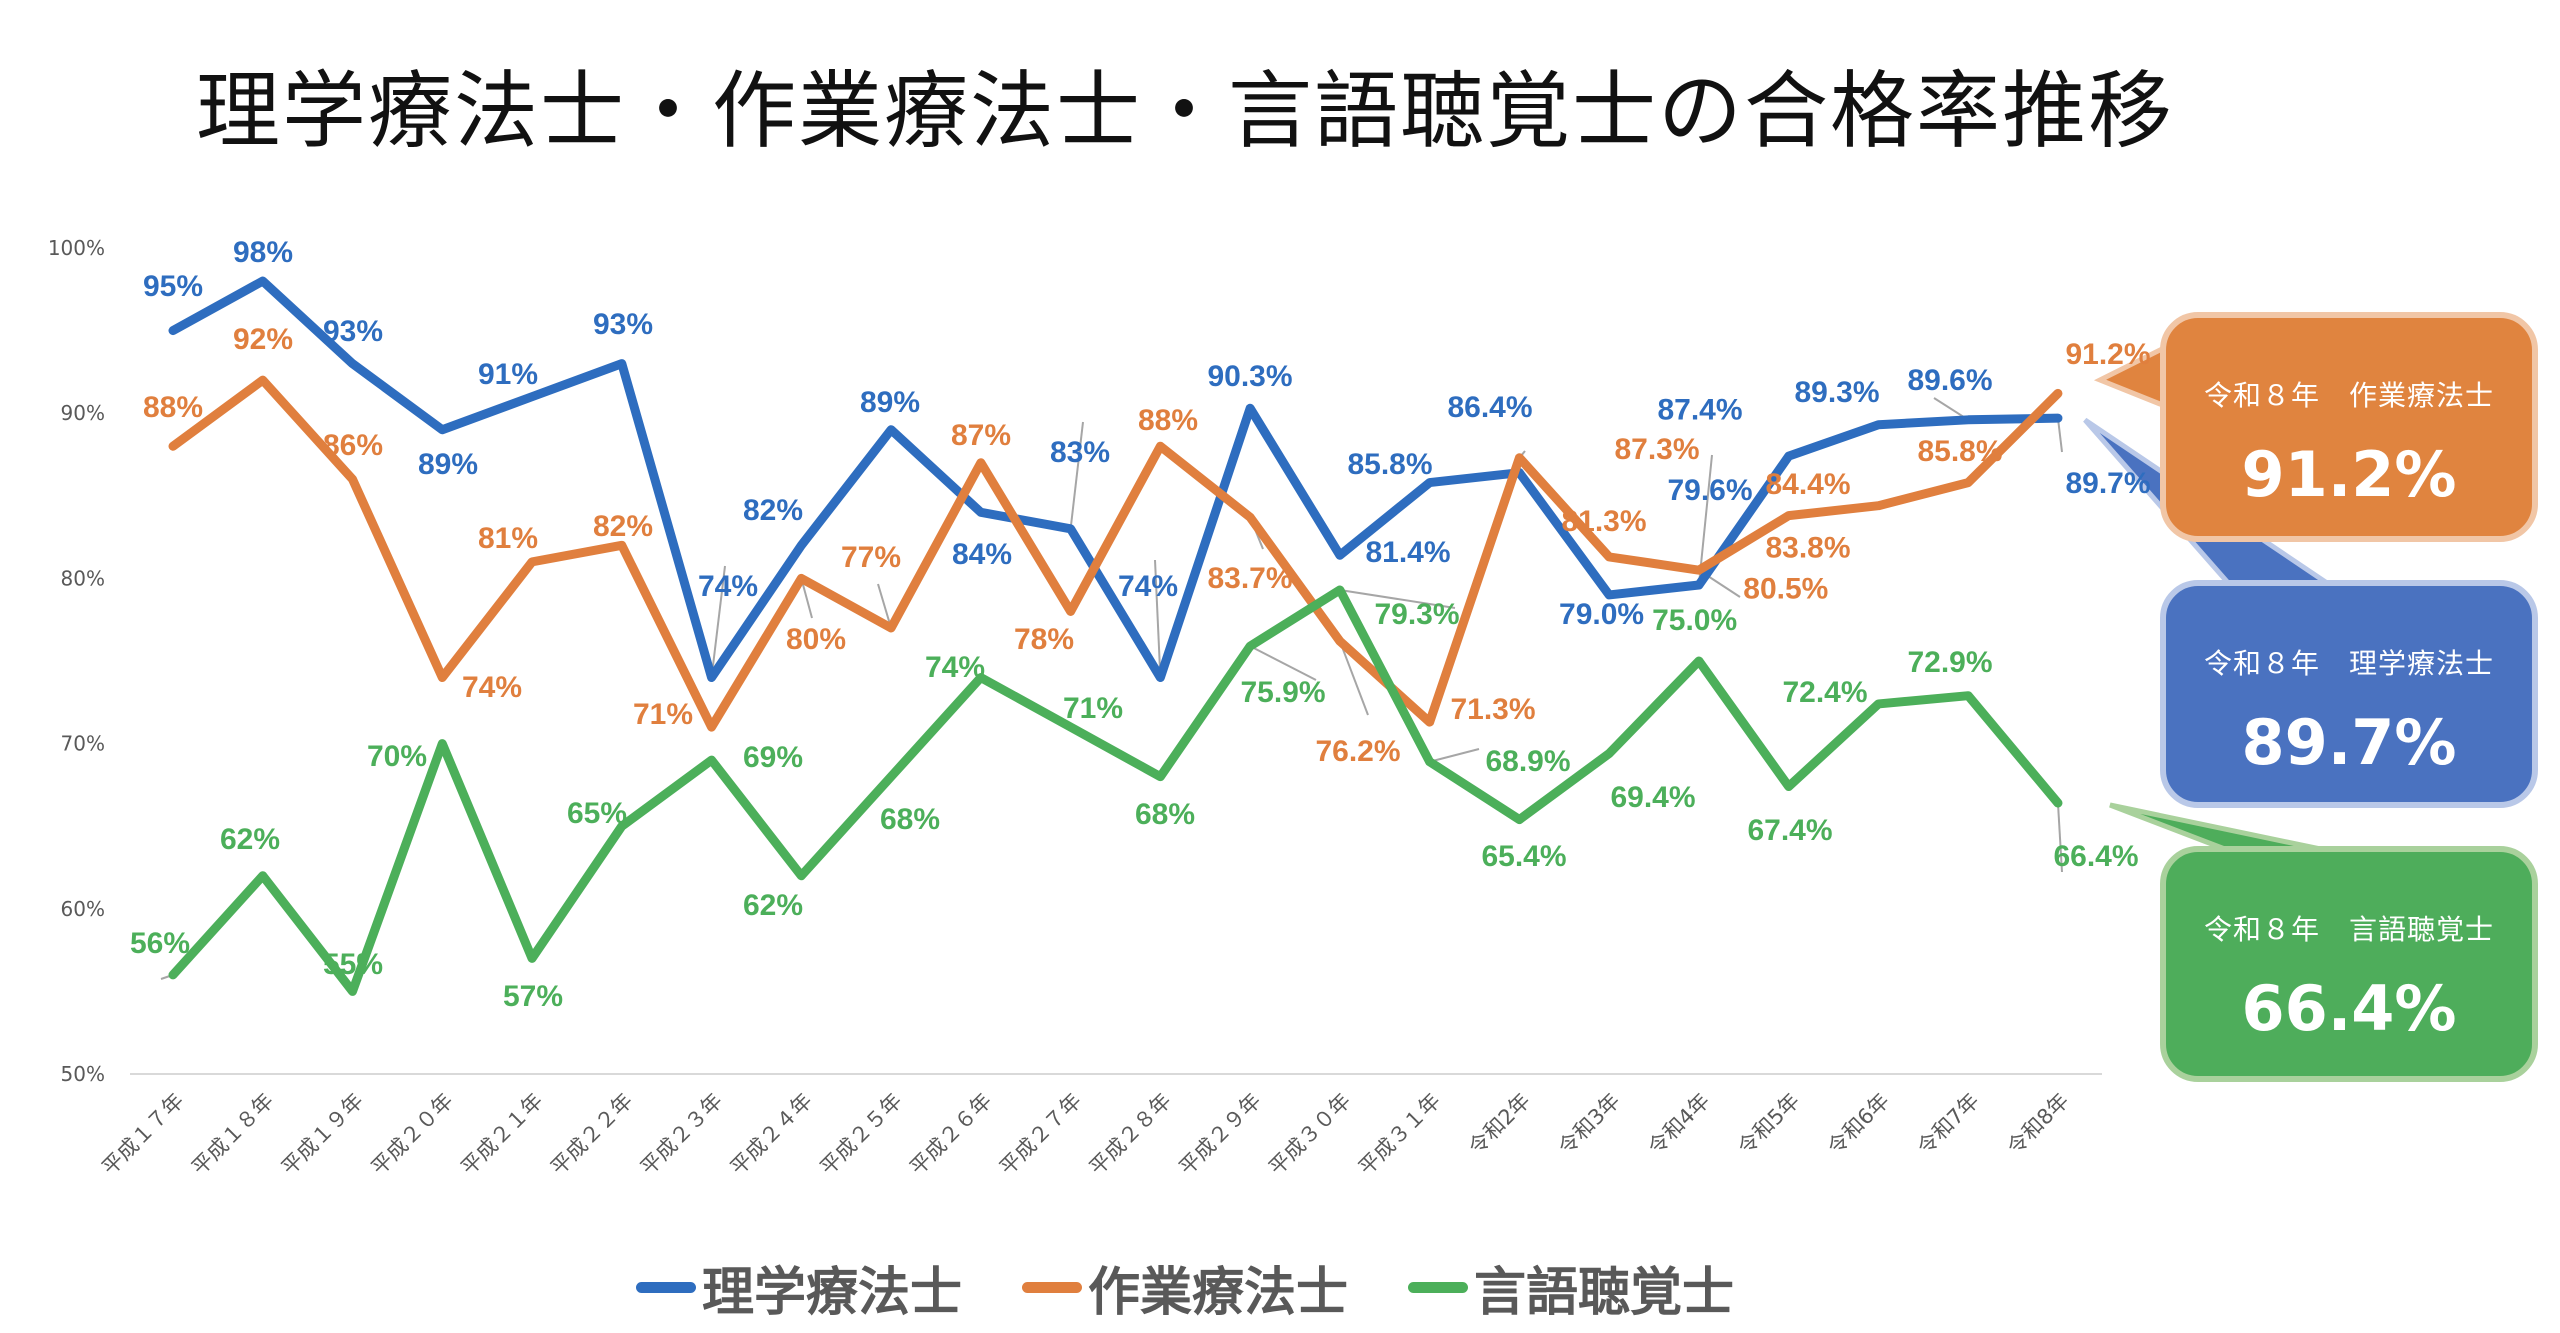  I want to click on data-label-ot: 82%, so click(623, 526).